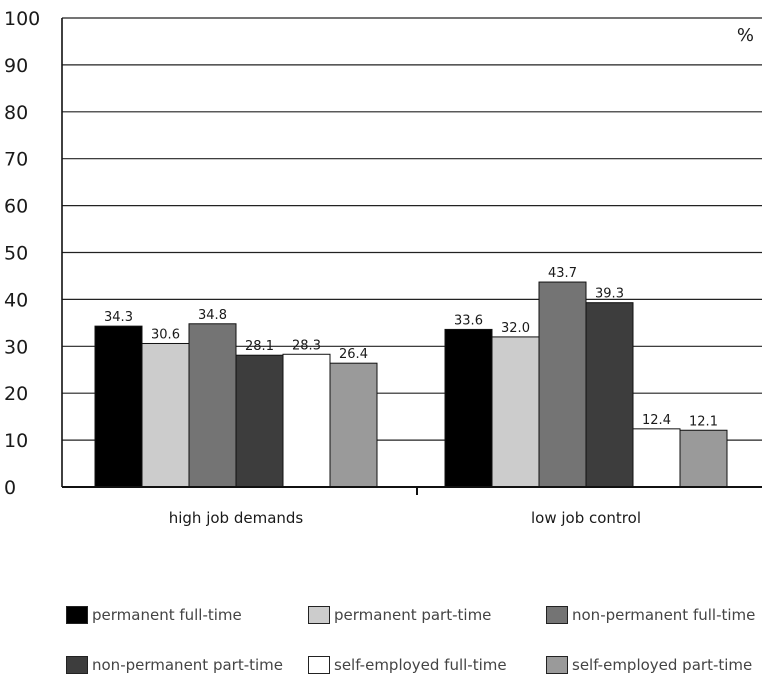  What do you see at coordinates (609, 294) in the screenshot?
I see `data-label: 39.3` at bounding box center [609, 294].